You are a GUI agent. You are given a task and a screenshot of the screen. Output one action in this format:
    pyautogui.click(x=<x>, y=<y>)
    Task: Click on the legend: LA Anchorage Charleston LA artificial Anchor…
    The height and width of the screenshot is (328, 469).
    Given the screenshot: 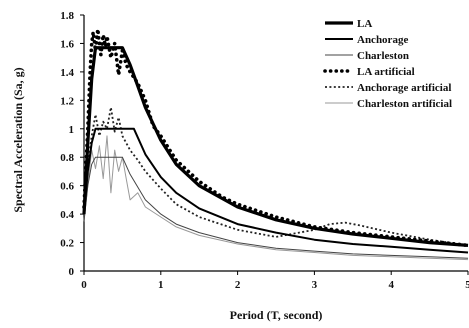 What is the action you would take?
    pyautogui.click(x=387, y=64)
    